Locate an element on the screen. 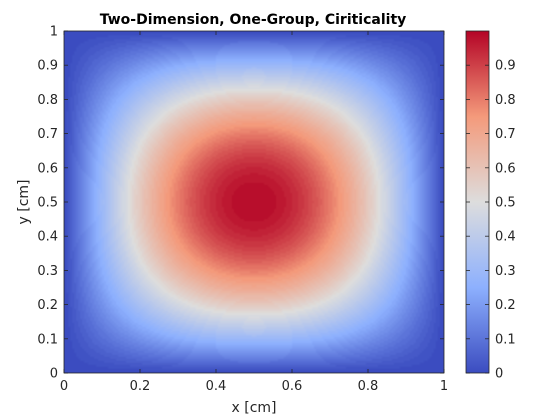  y-axis-label: y [cm] is located at coordinates (24, 202).